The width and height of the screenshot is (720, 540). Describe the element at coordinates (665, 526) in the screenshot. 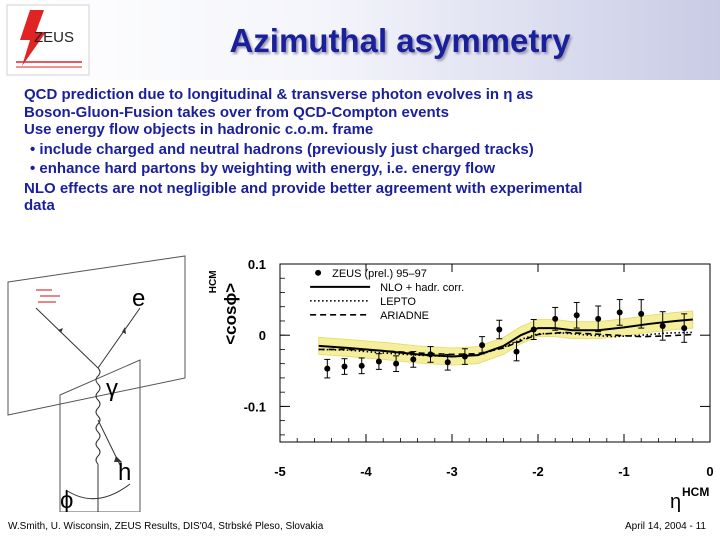

I see `footer-right: April 14, 2004 - 11` at that location.